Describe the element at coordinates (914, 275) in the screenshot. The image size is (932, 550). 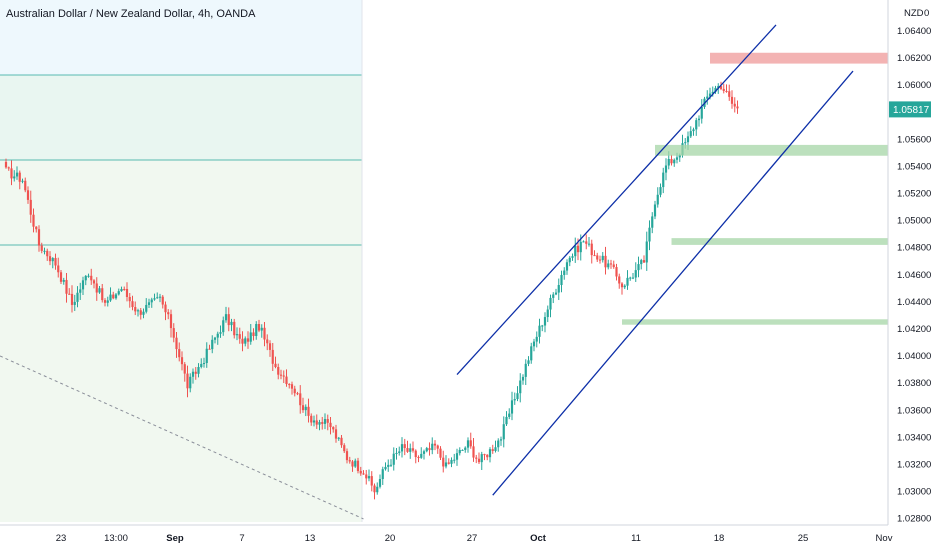
I see `price-tick-label: 1.04600` at that location.